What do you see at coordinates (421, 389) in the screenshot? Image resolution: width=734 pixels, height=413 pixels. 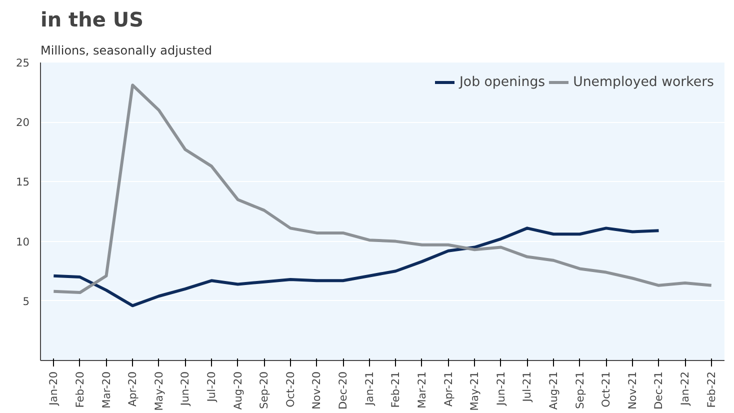 I see `x-tick-label: Mar-21` at bounding box center [421, 389].